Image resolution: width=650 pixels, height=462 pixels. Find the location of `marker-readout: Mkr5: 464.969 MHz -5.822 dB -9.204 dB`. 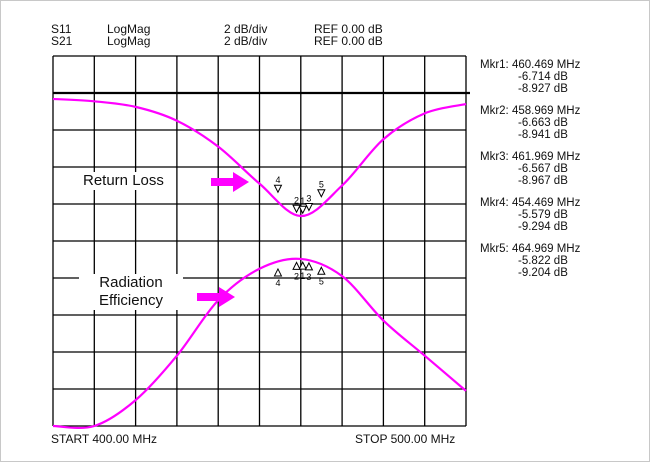

marker-readout: Mkr5: 464.969 MHz -5.822 dB -9.204 dB is located at coordinates (530, 261).